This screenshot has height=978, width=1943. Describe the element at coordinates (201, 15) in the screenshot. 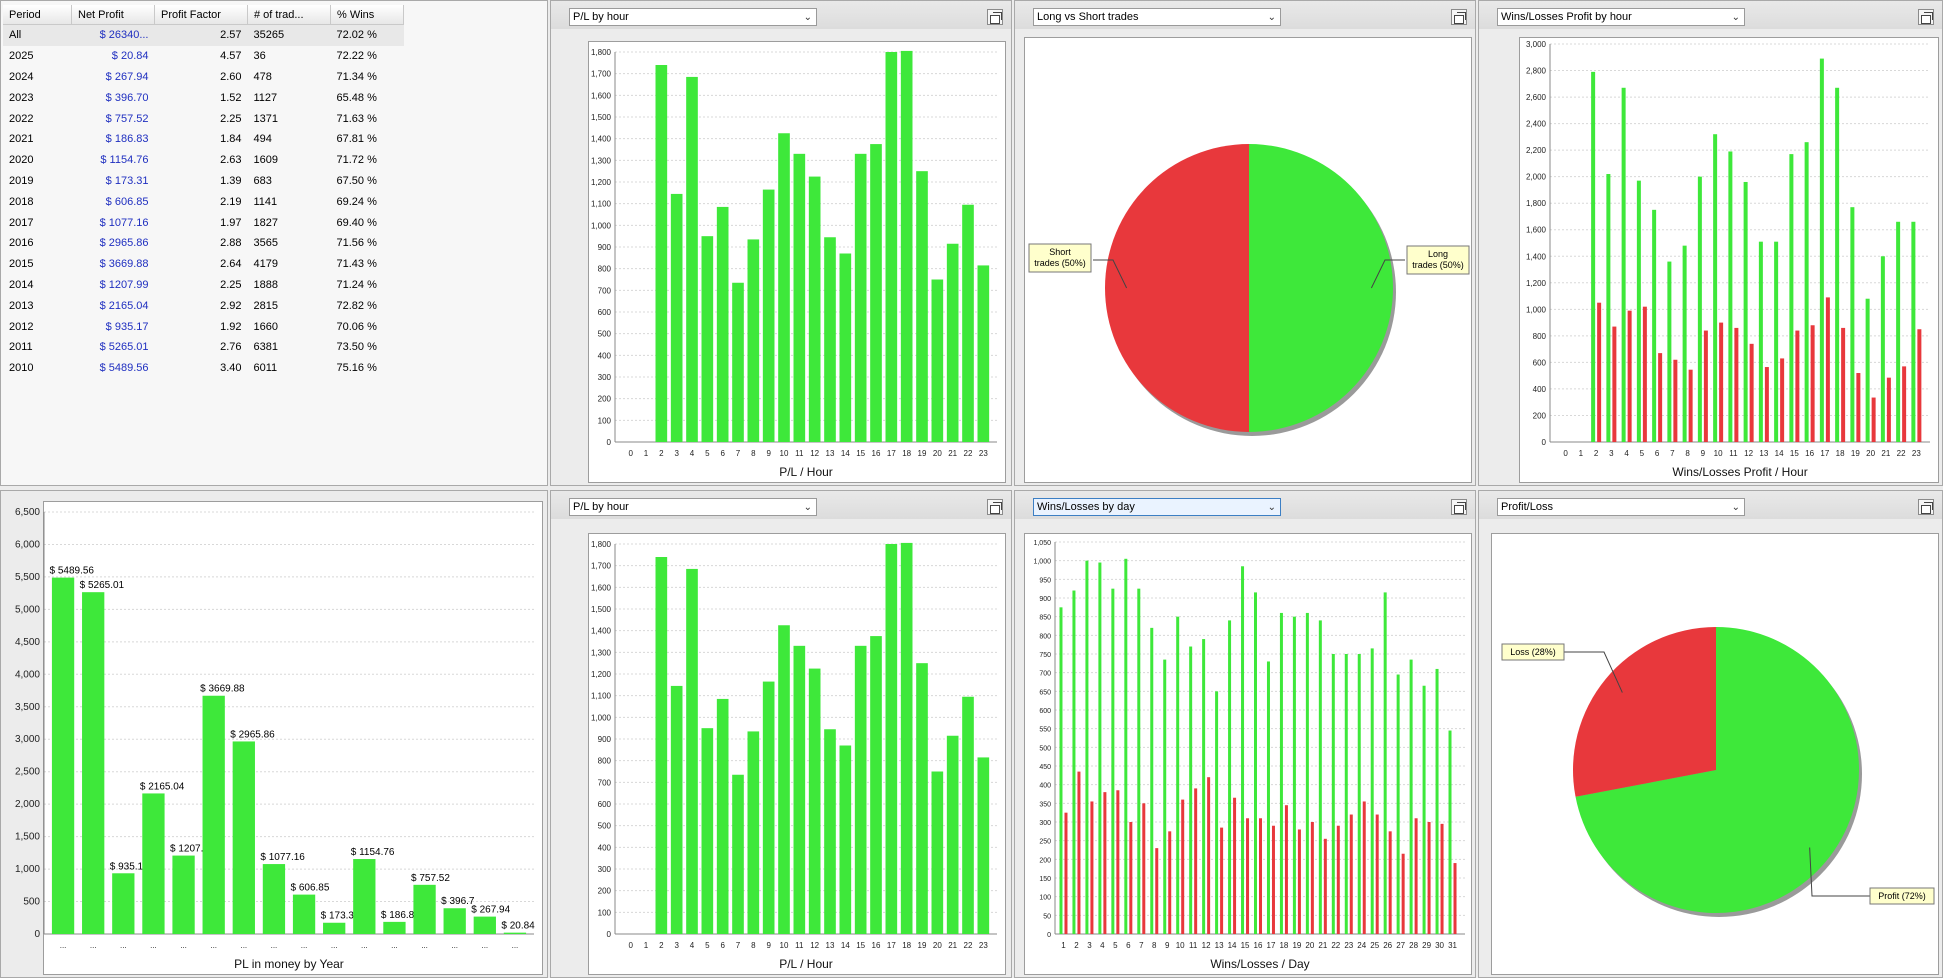

I see `column-header: Profit Factor` at that location.